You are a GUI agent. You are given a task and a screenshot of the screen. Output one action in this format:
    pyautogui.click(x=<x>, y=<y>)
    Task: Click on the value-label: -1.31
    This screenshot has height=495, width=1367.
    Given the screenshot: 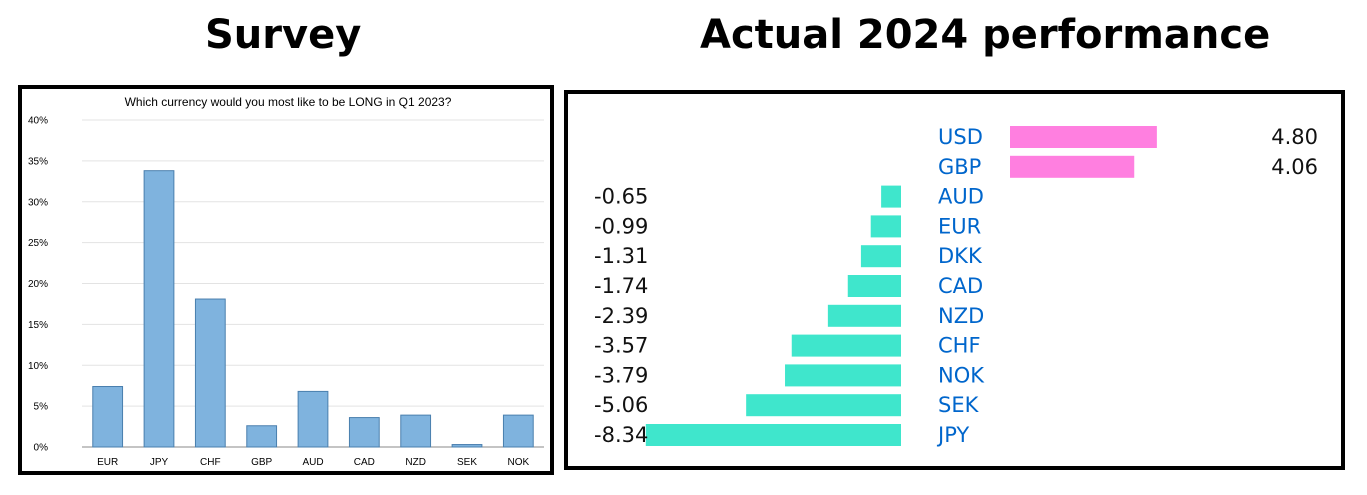 What is the action you would take?
    pyautogui.click(x=621, y=256)
    